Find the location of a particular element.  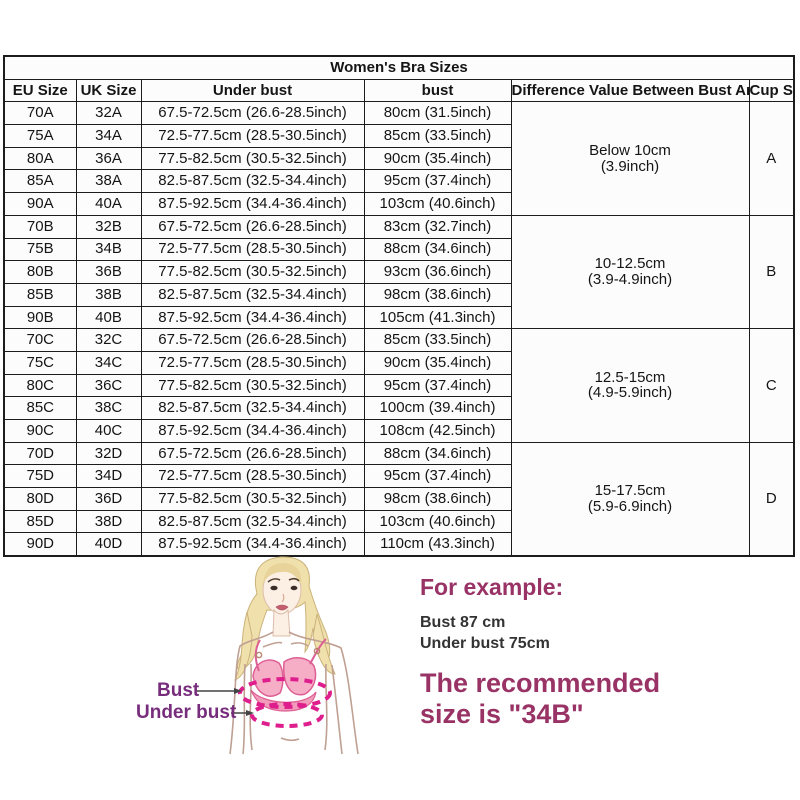

cup-size-cell: D is located at coordinates (771, 499).